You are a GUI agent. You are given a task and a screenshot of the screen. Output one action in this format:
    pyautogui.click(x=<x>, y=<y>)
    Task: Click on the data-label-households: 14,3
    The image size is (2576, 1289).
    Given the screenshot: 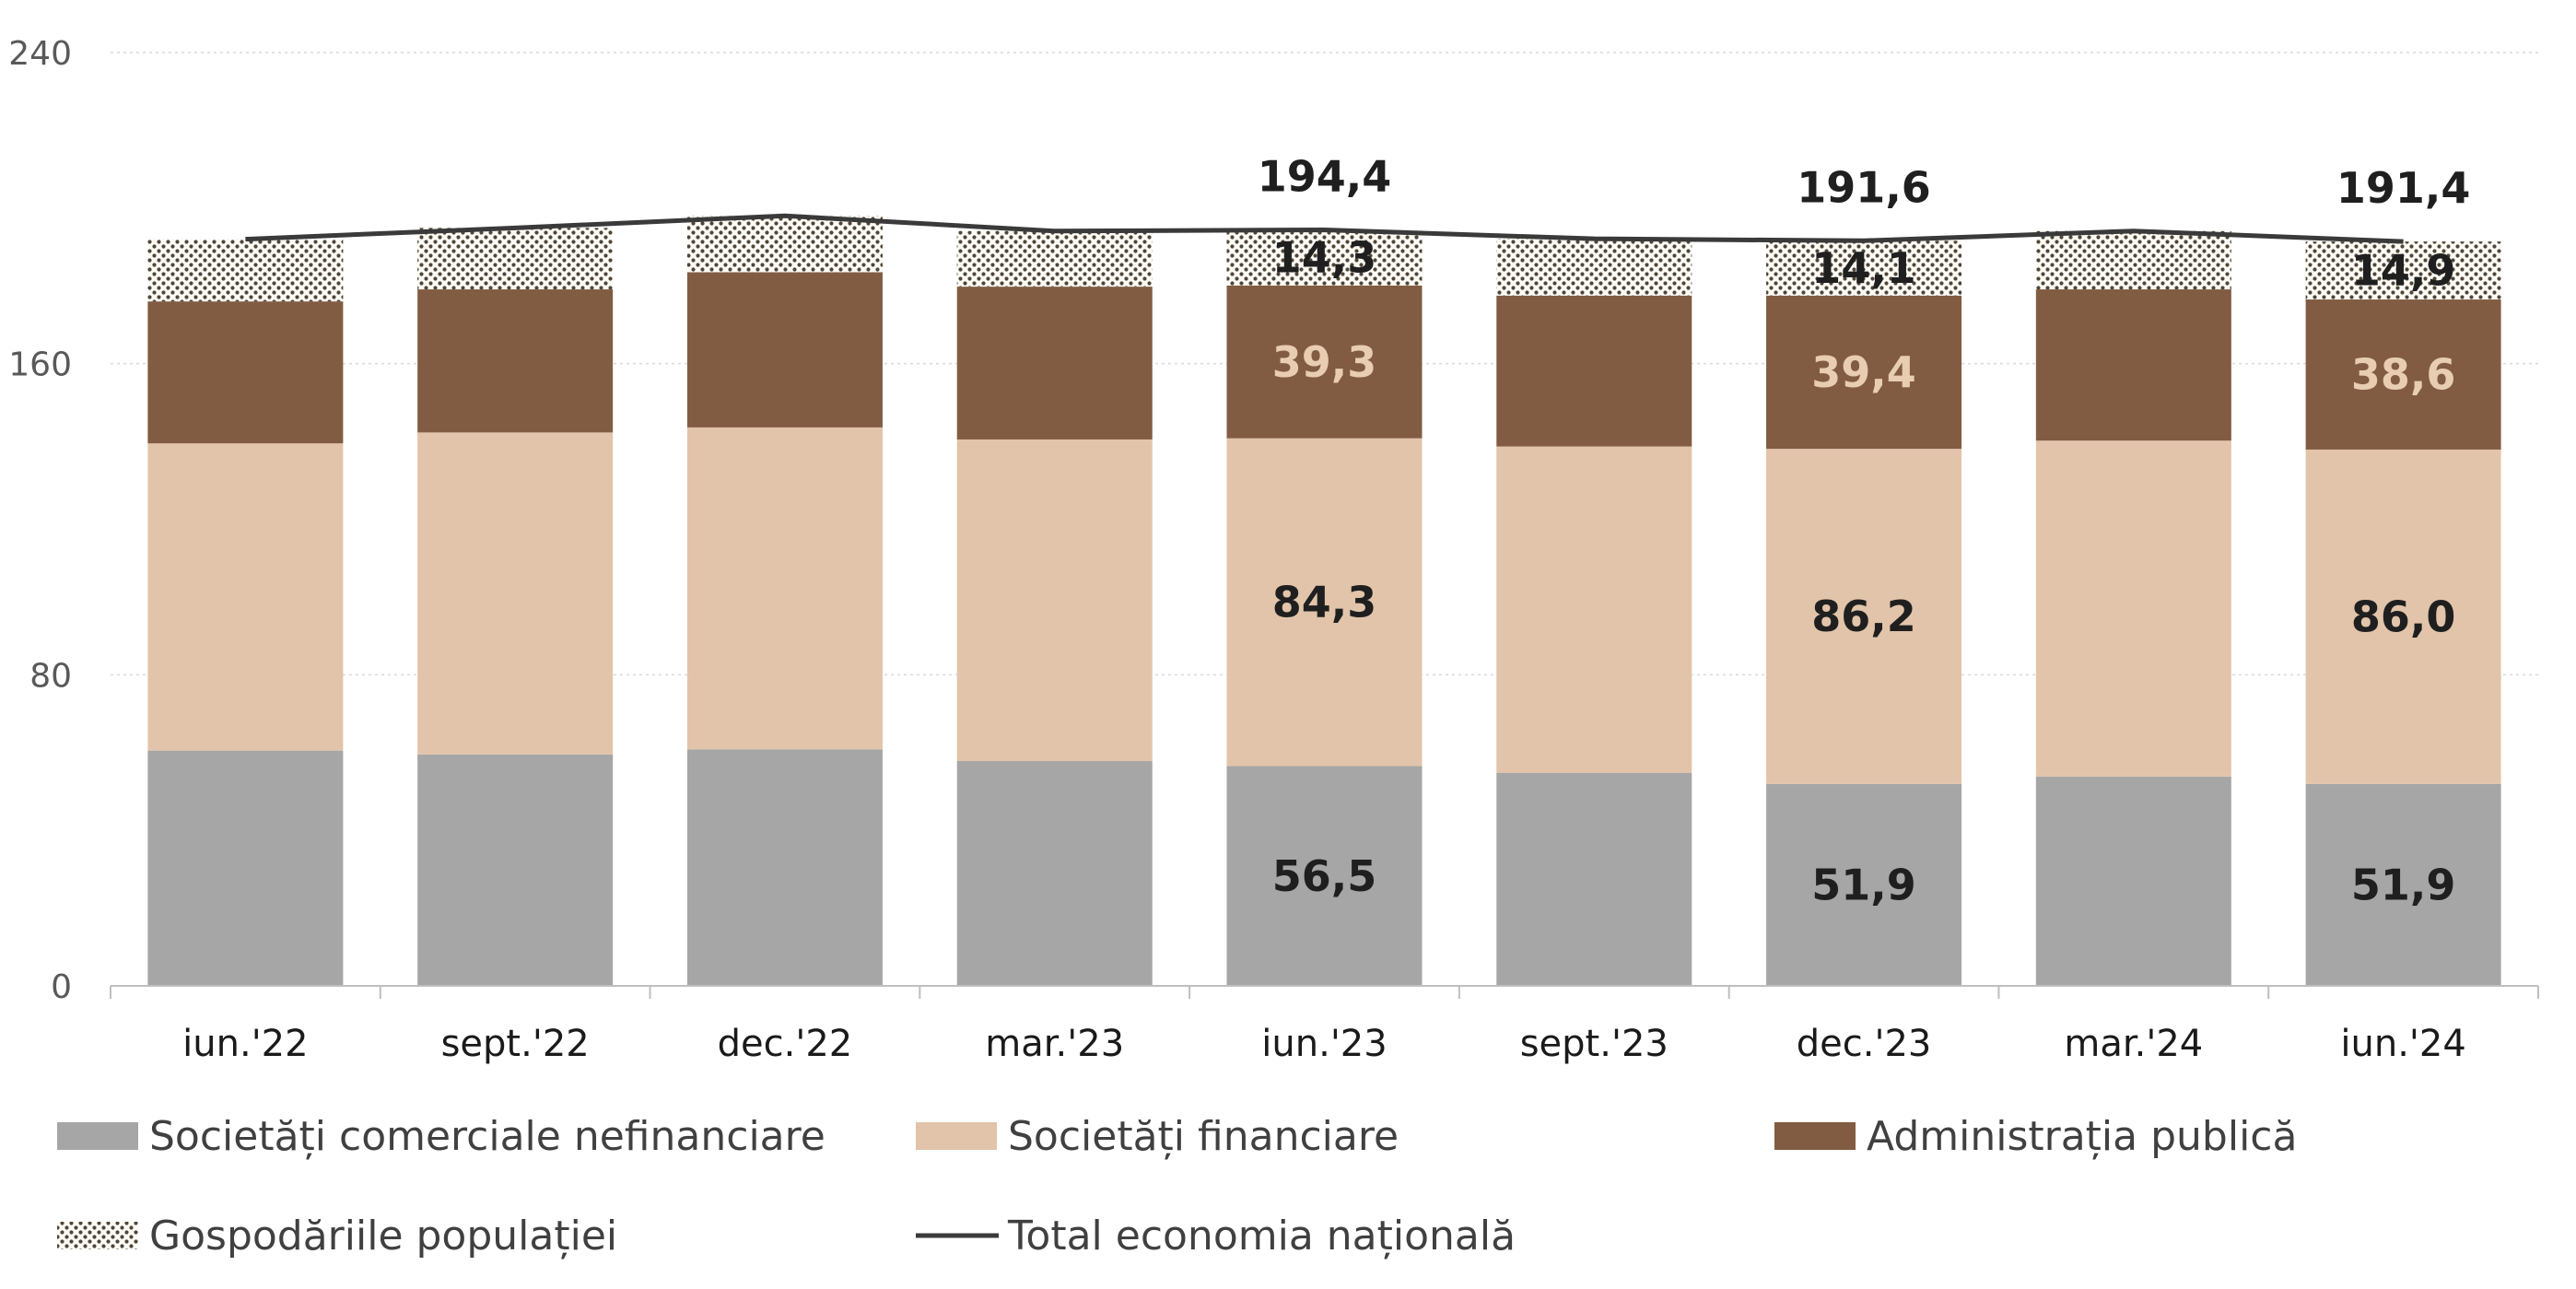 What is the action you would take?
    pyautogui.click(x=1324, y=258)
    